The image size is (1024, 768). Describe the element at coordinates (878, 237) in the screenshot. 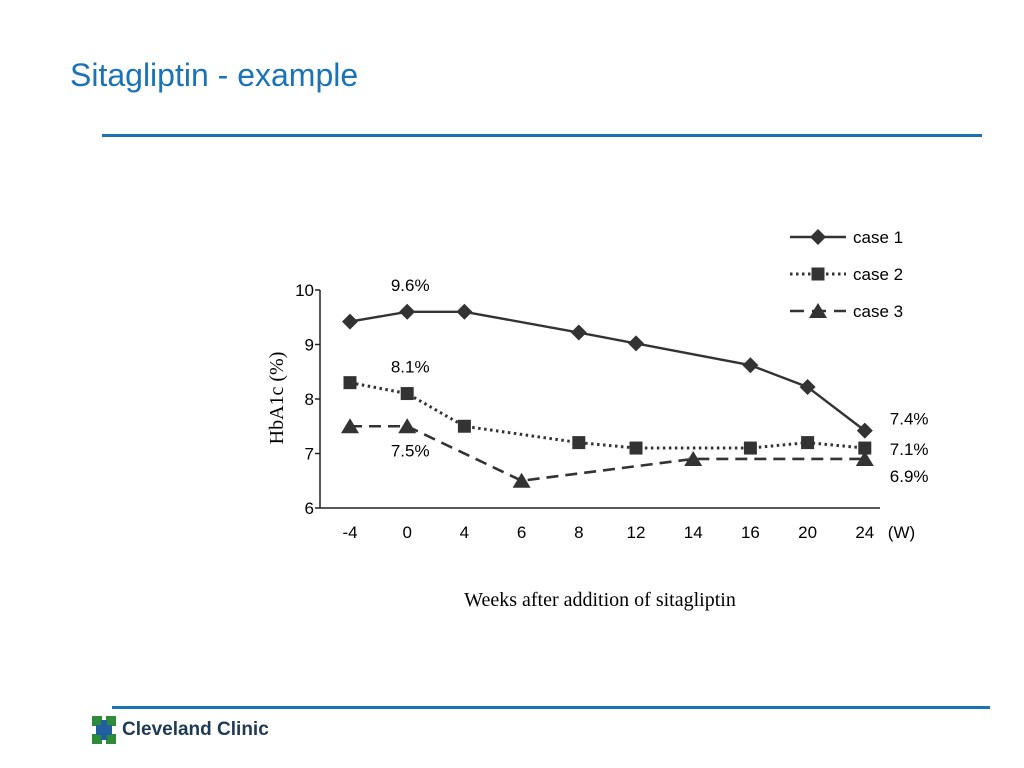

I see `legend-label-case-1: case 1` at that location.